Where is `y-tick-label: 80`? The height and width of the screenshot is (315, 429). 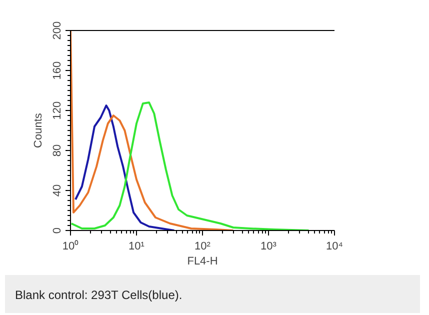 y-tick-label: 80 is located at coordinates (58, 150).